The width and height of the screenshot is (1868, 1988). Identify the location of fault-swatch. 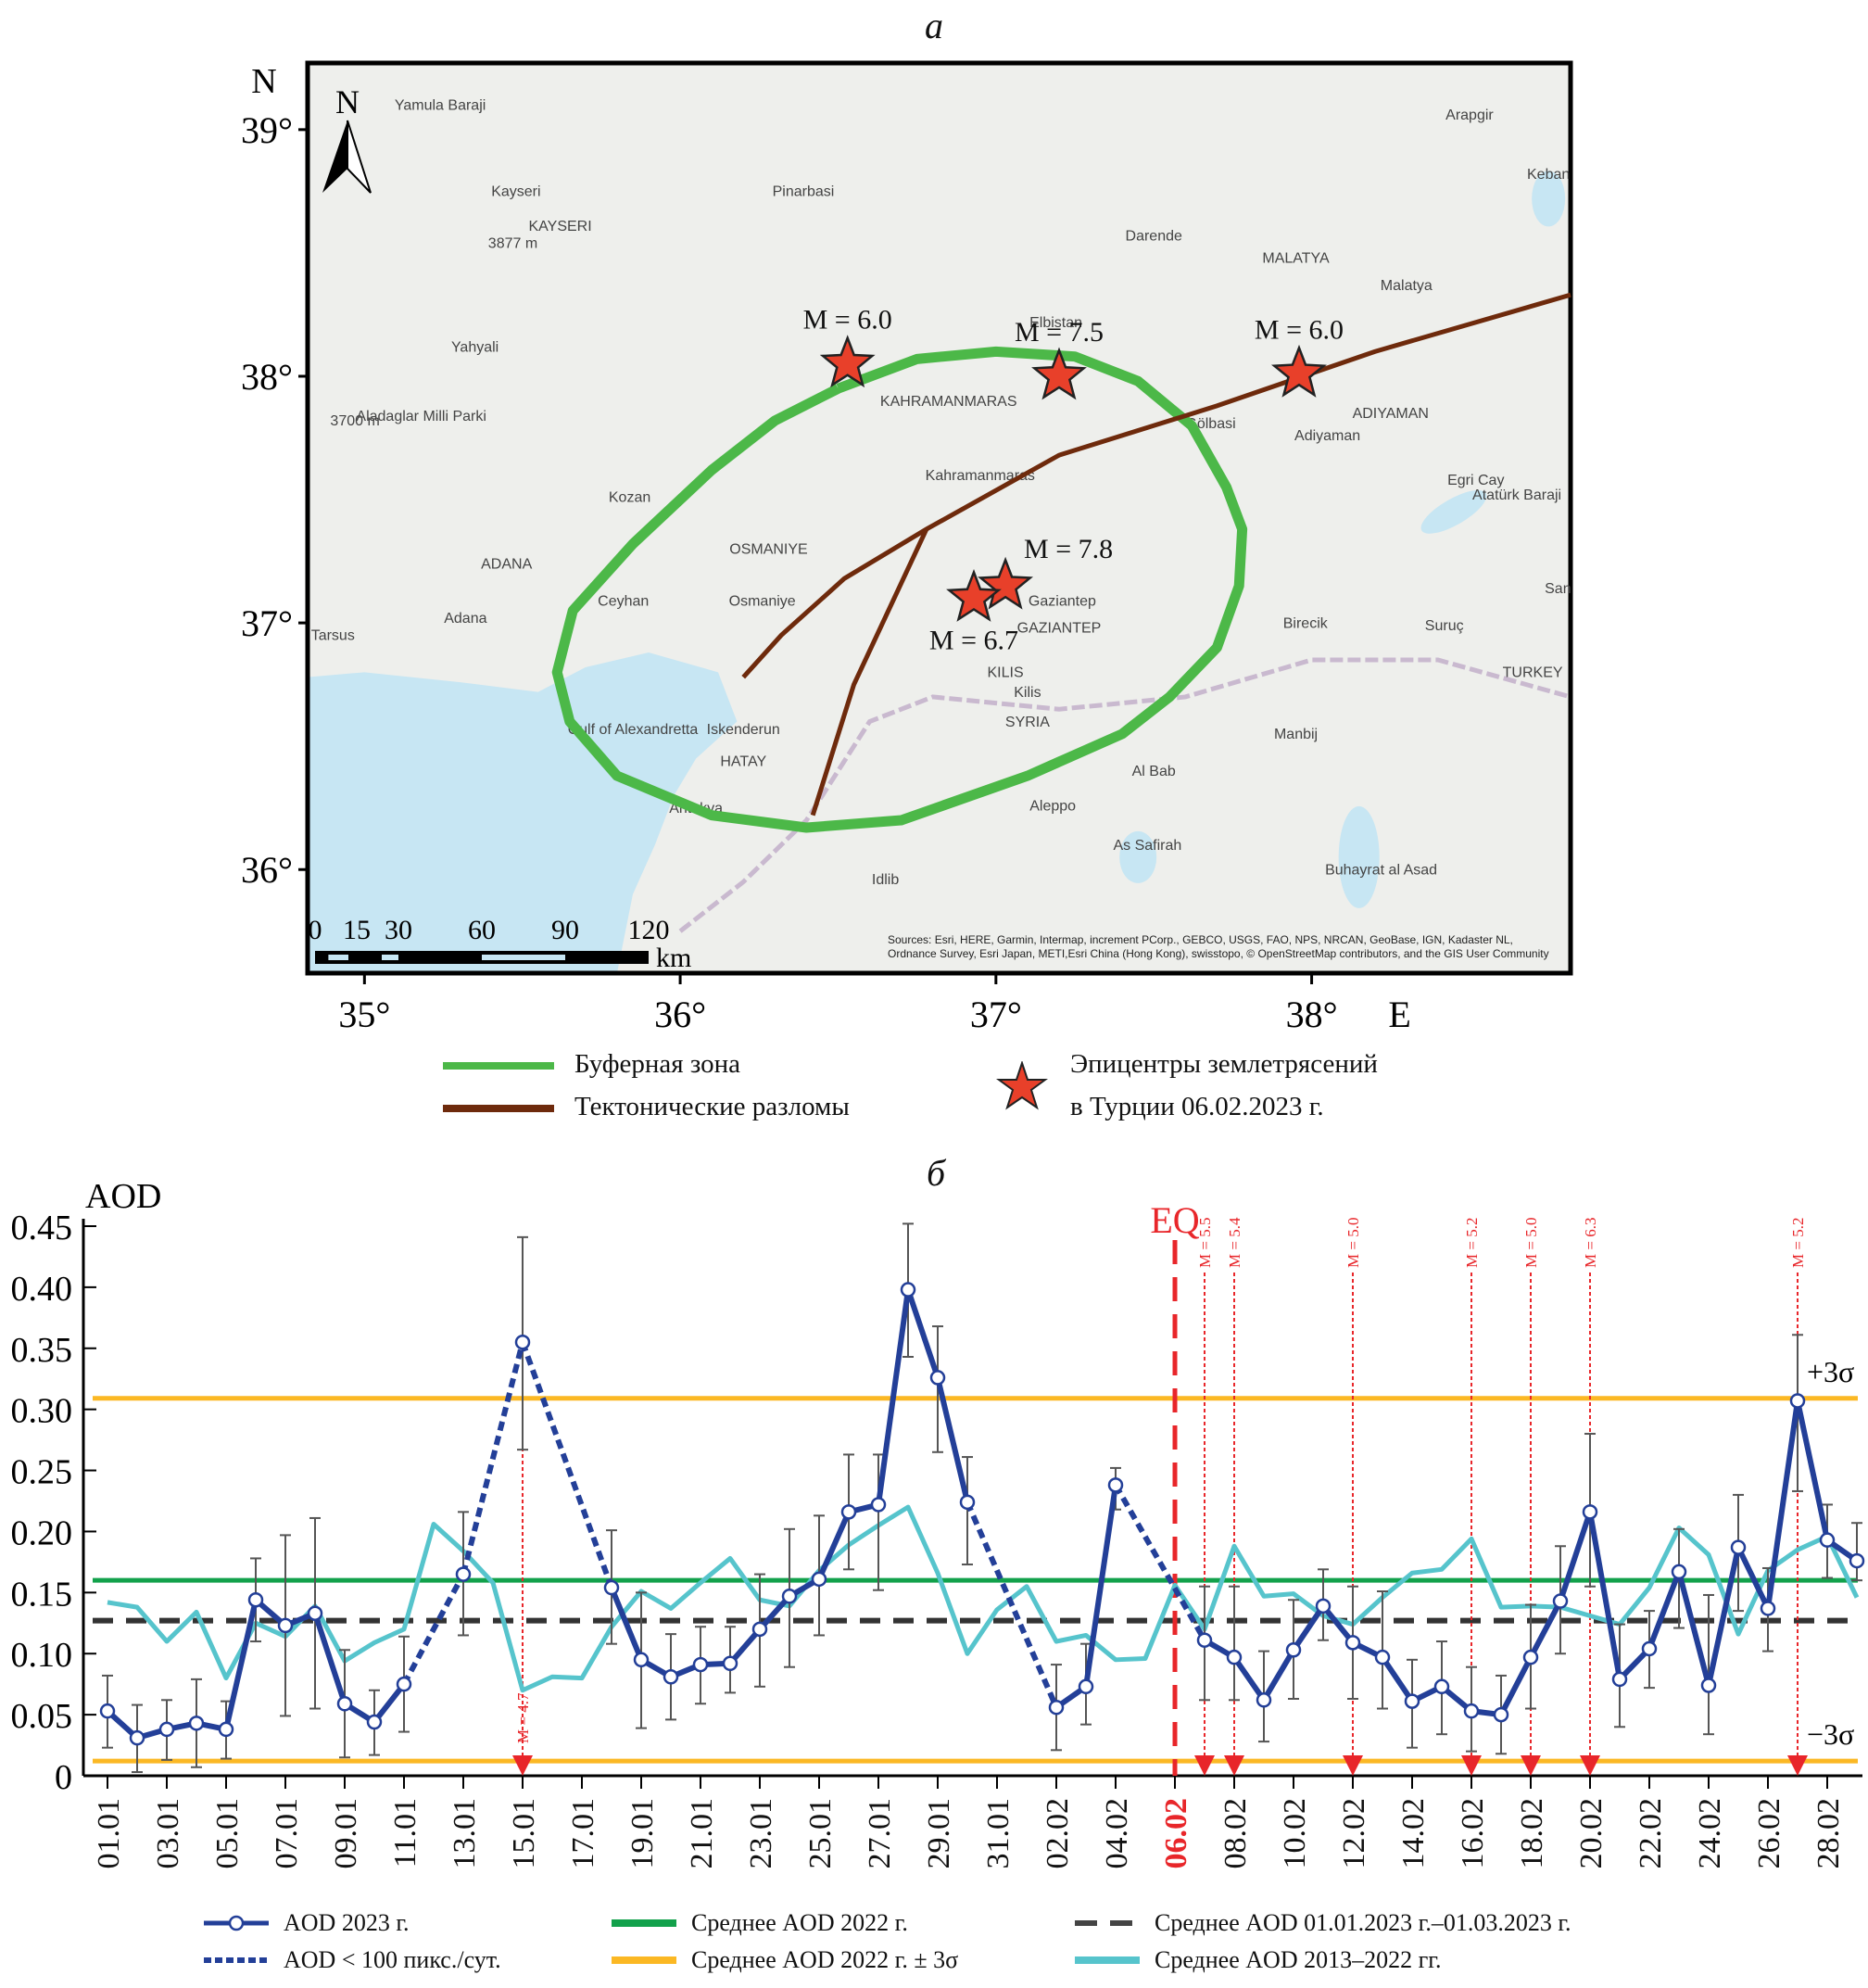
(499, 1109).